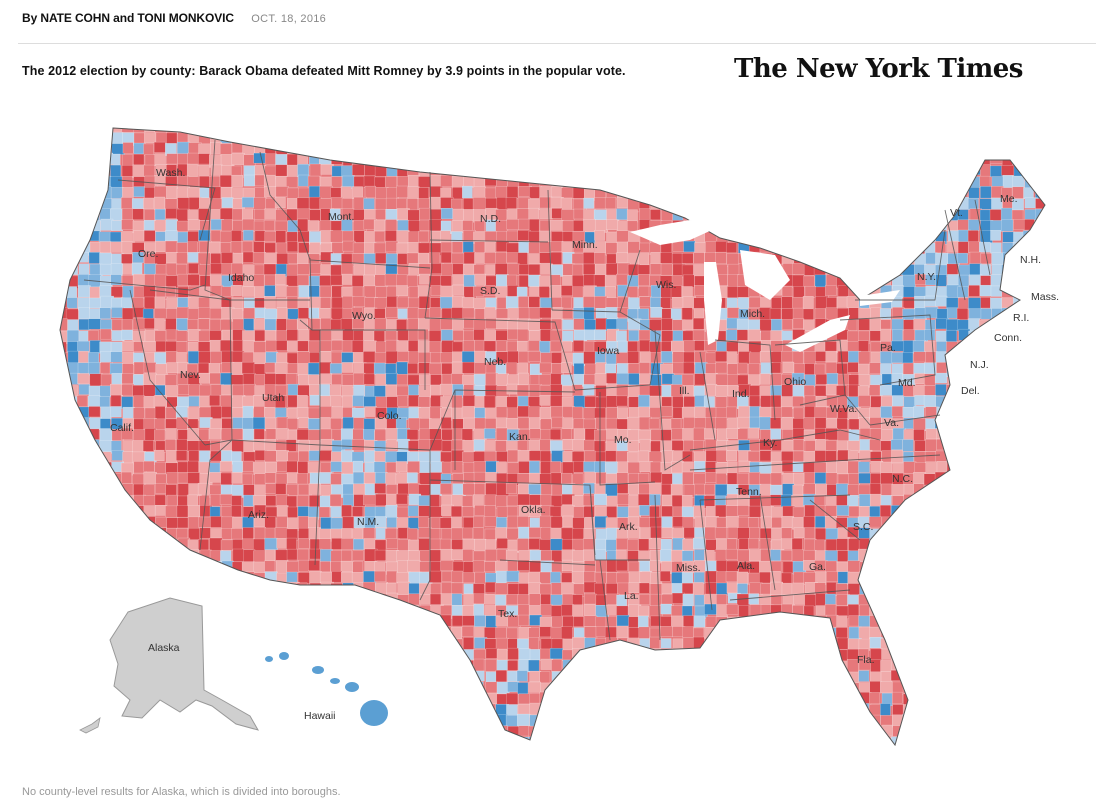 This screenshot has height=810, width=1096. What do you see at coordinates (878, 69) in the screenshot?
I see `nyt-logo: The New York Times` at bounding box center [878, 69].